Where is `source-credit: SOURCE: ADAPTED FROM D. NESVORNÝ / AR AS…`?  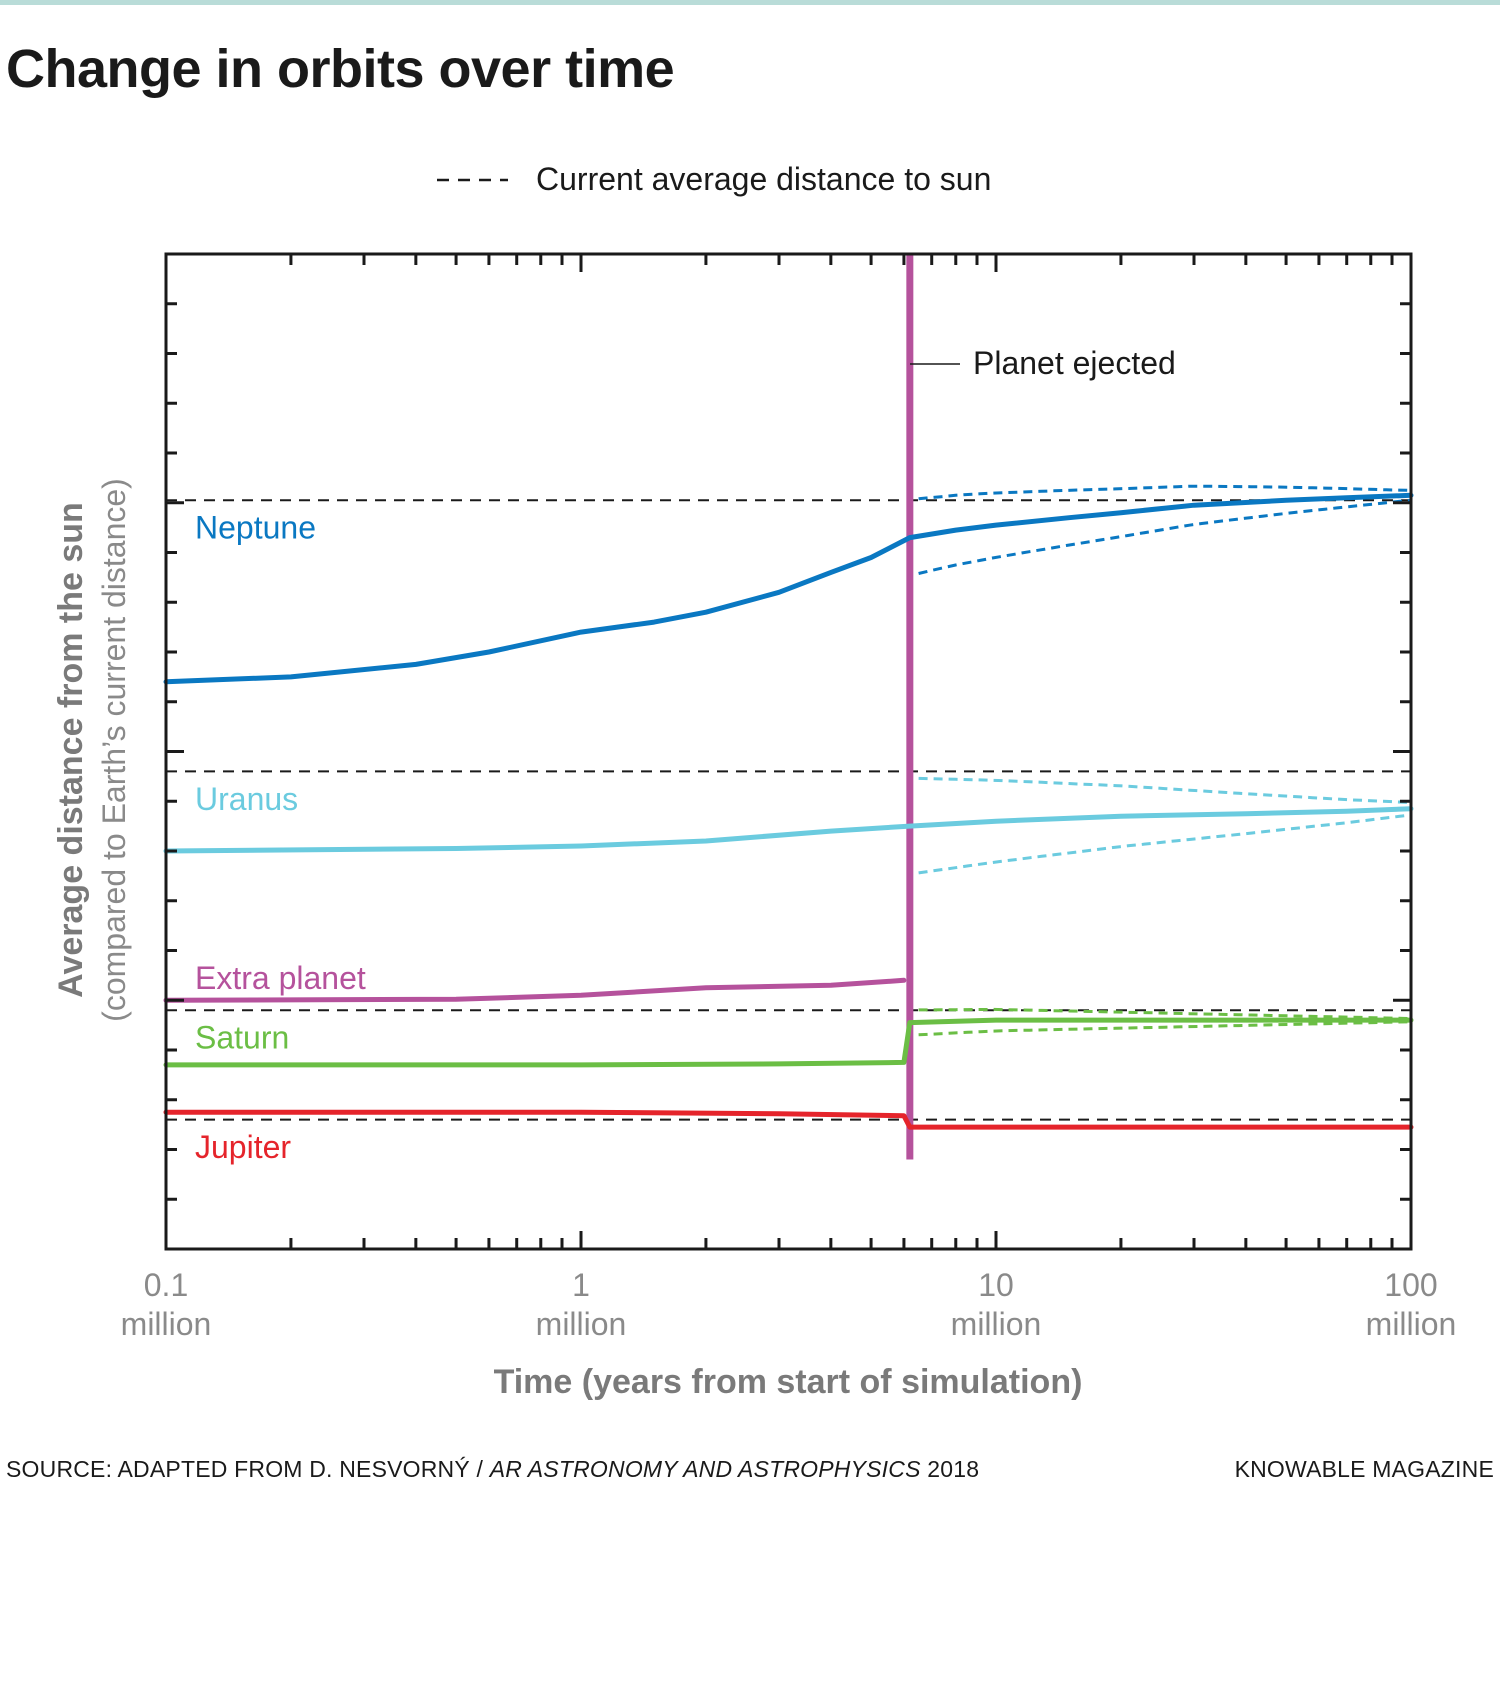
source-credit: SOURCE: ADAPTED FROM D. NESVORNÝ / AR AS… is located at coordinates (492, 1469).